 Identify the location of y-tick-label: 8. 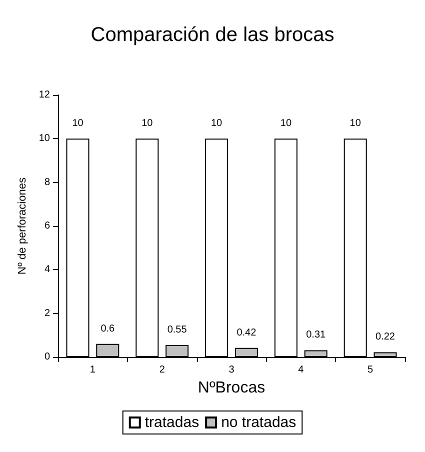
(47, 182).